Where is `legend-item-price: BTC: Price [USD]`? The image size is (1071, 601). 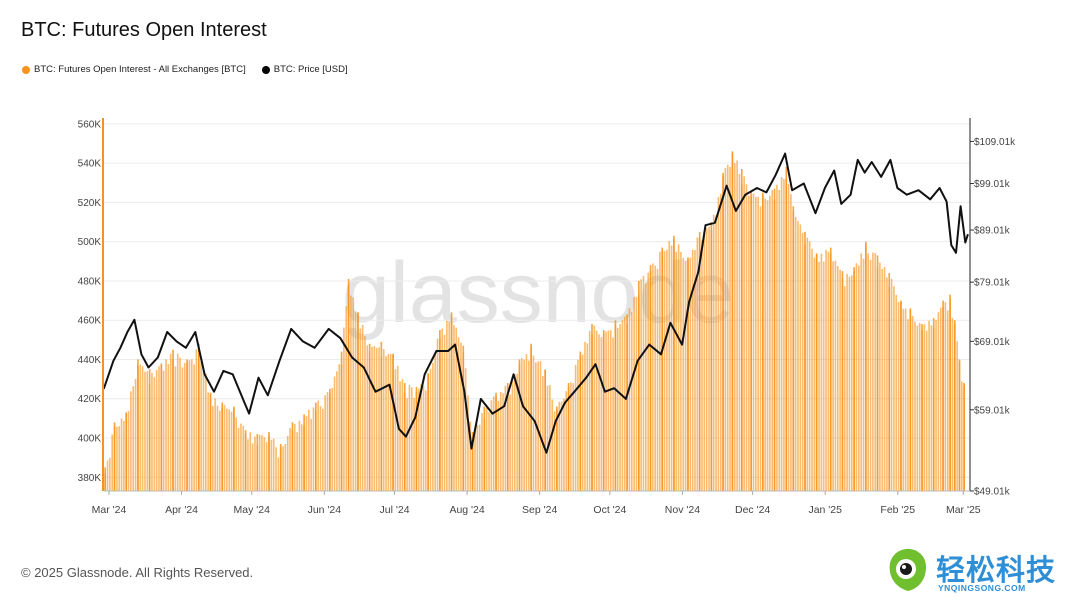 legend-item-price: BTC: Price [USD] is located at coordinates (304, 69).